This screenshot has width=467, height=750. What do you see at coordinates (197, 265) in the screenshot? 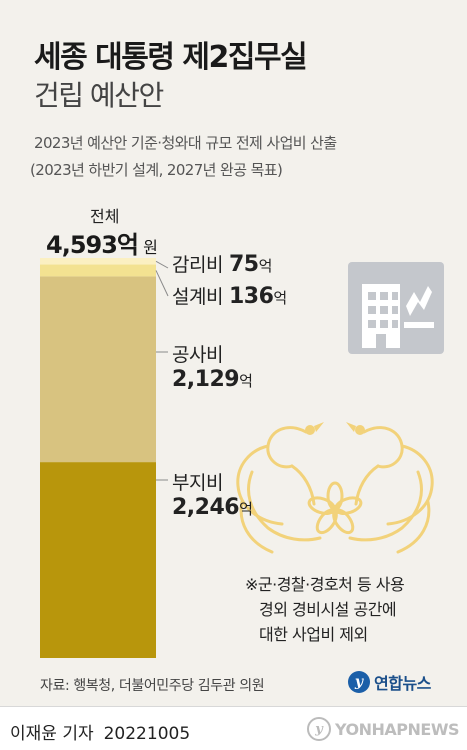
I see `segment-name-supervision-cost: 감리비` at bounding box center [197, 265].